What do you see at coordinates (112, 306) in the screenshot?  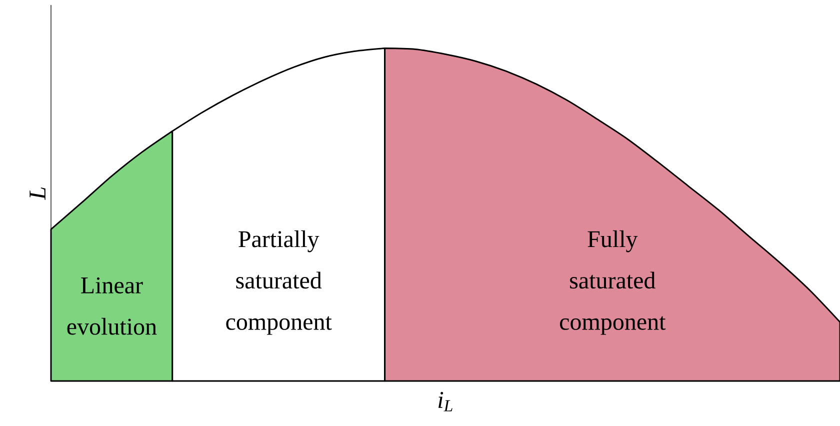 I see `annotation: Linear evolution` at bounding box center [112, 306].